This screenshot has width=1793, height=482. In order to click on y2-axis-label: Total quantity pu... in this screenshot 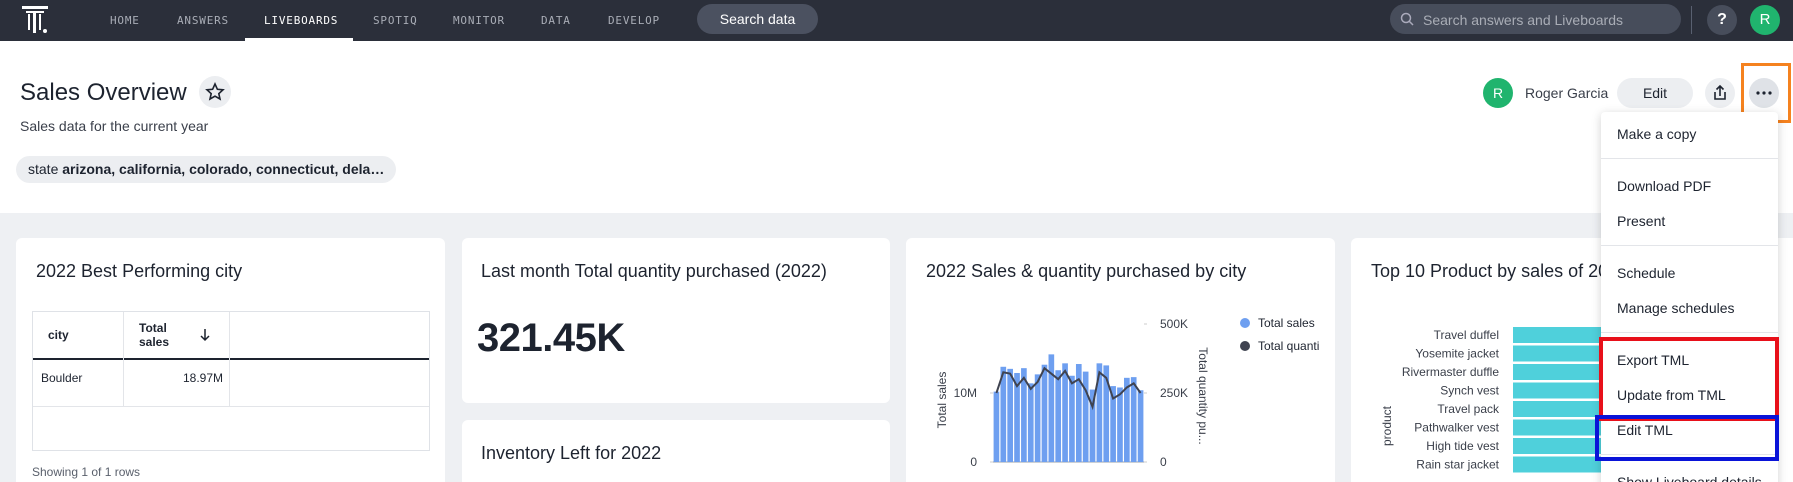, I will do `click(1203, 395)`.